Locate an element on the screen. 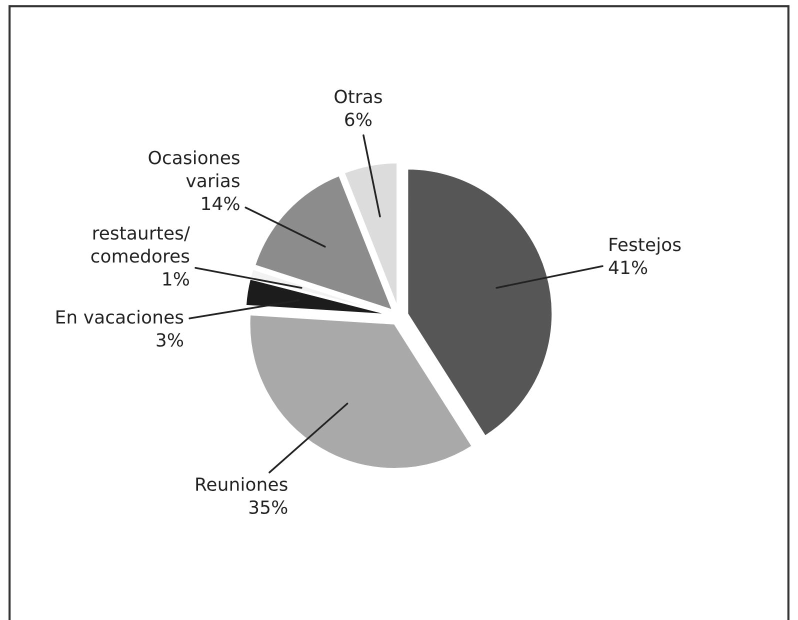 The width and height of the screenshot is (798, 620). slice-label: restaurtes/ comedores is located at coordinates (140, 244).